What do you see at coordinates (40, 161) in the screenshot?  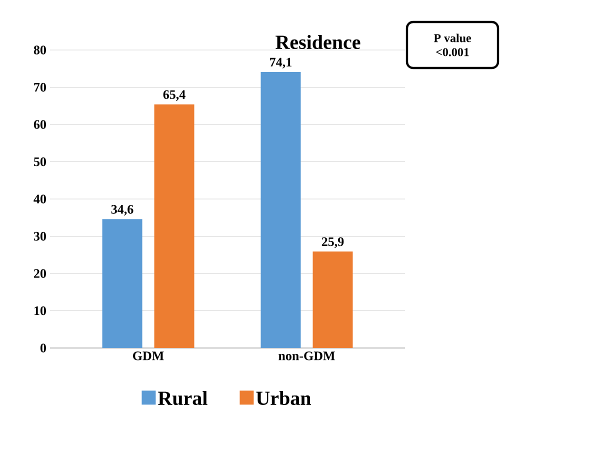 I see `y-tick-label: 50` at bounding box center [40, 161].